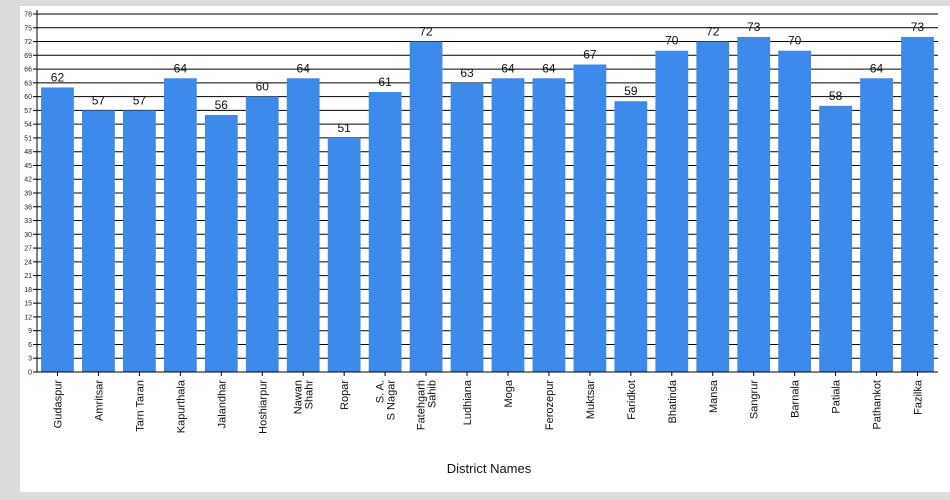 The image size is (950, 500). What do you see at coordinates (28, 138) in the screenshot?
I see `y-tick-label: 51` at bounding box center [28, 138].